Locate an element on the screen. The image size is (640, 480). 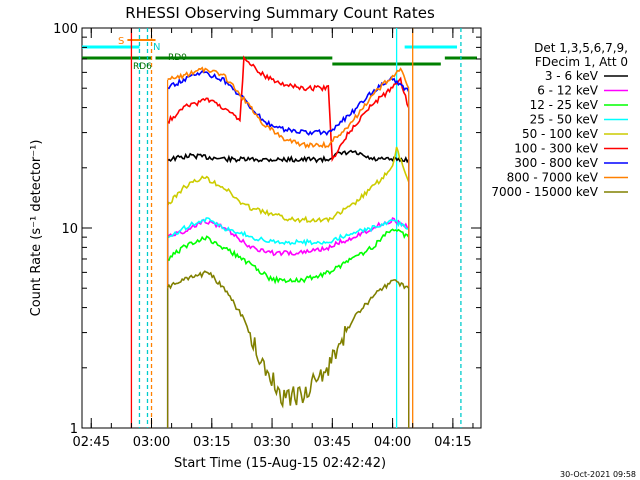
chart-title: RHESSI Observing Summary Count Rates is located at coordinates (280, 13).